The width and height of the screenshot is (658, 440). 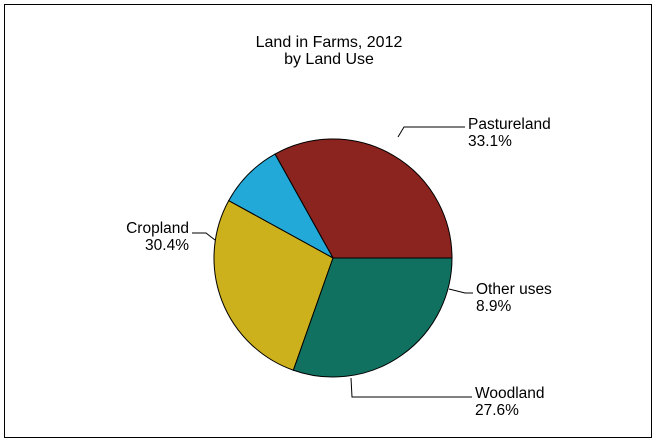 What do you see at coordinates (411, 387) in the screenshot?
I see `leader-line-woodland` at bounding box center [411, 387].